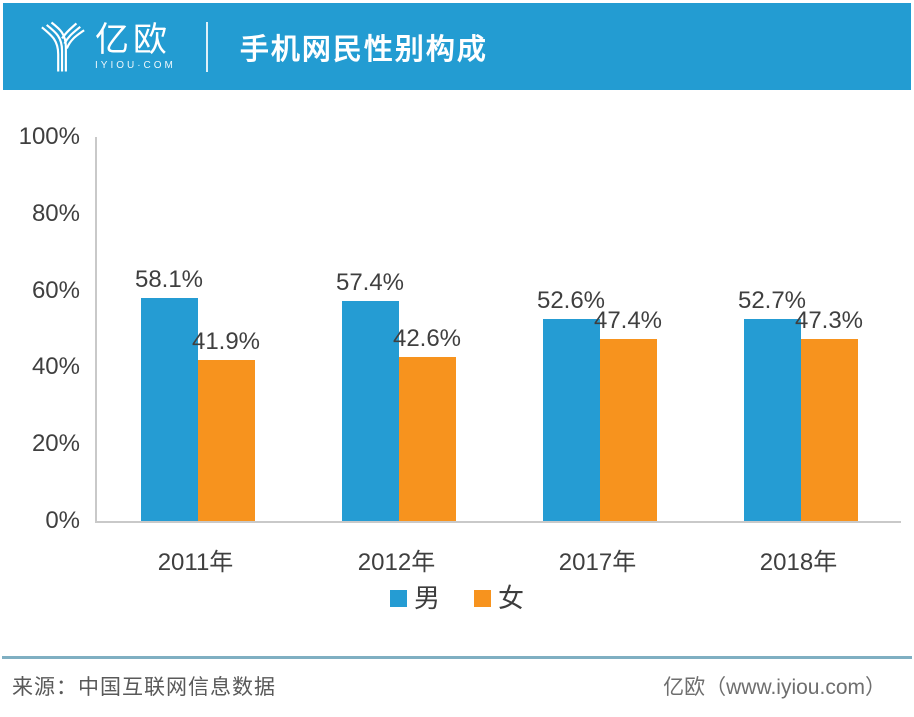  What do you see at coordinates (63, 46) in the screenshot?
I see `iyiou-y-logo-icon` at bounding box center [63, 46].